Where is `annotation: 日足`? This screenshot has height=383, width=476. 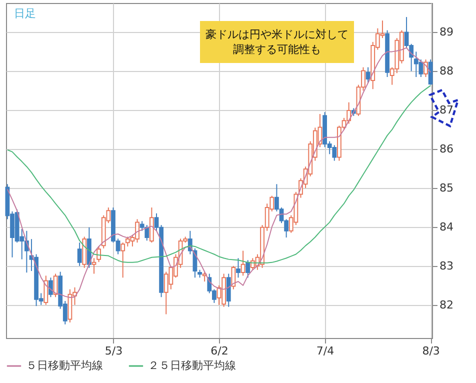 annotation: 日足 is located at coordinates (25, 13).